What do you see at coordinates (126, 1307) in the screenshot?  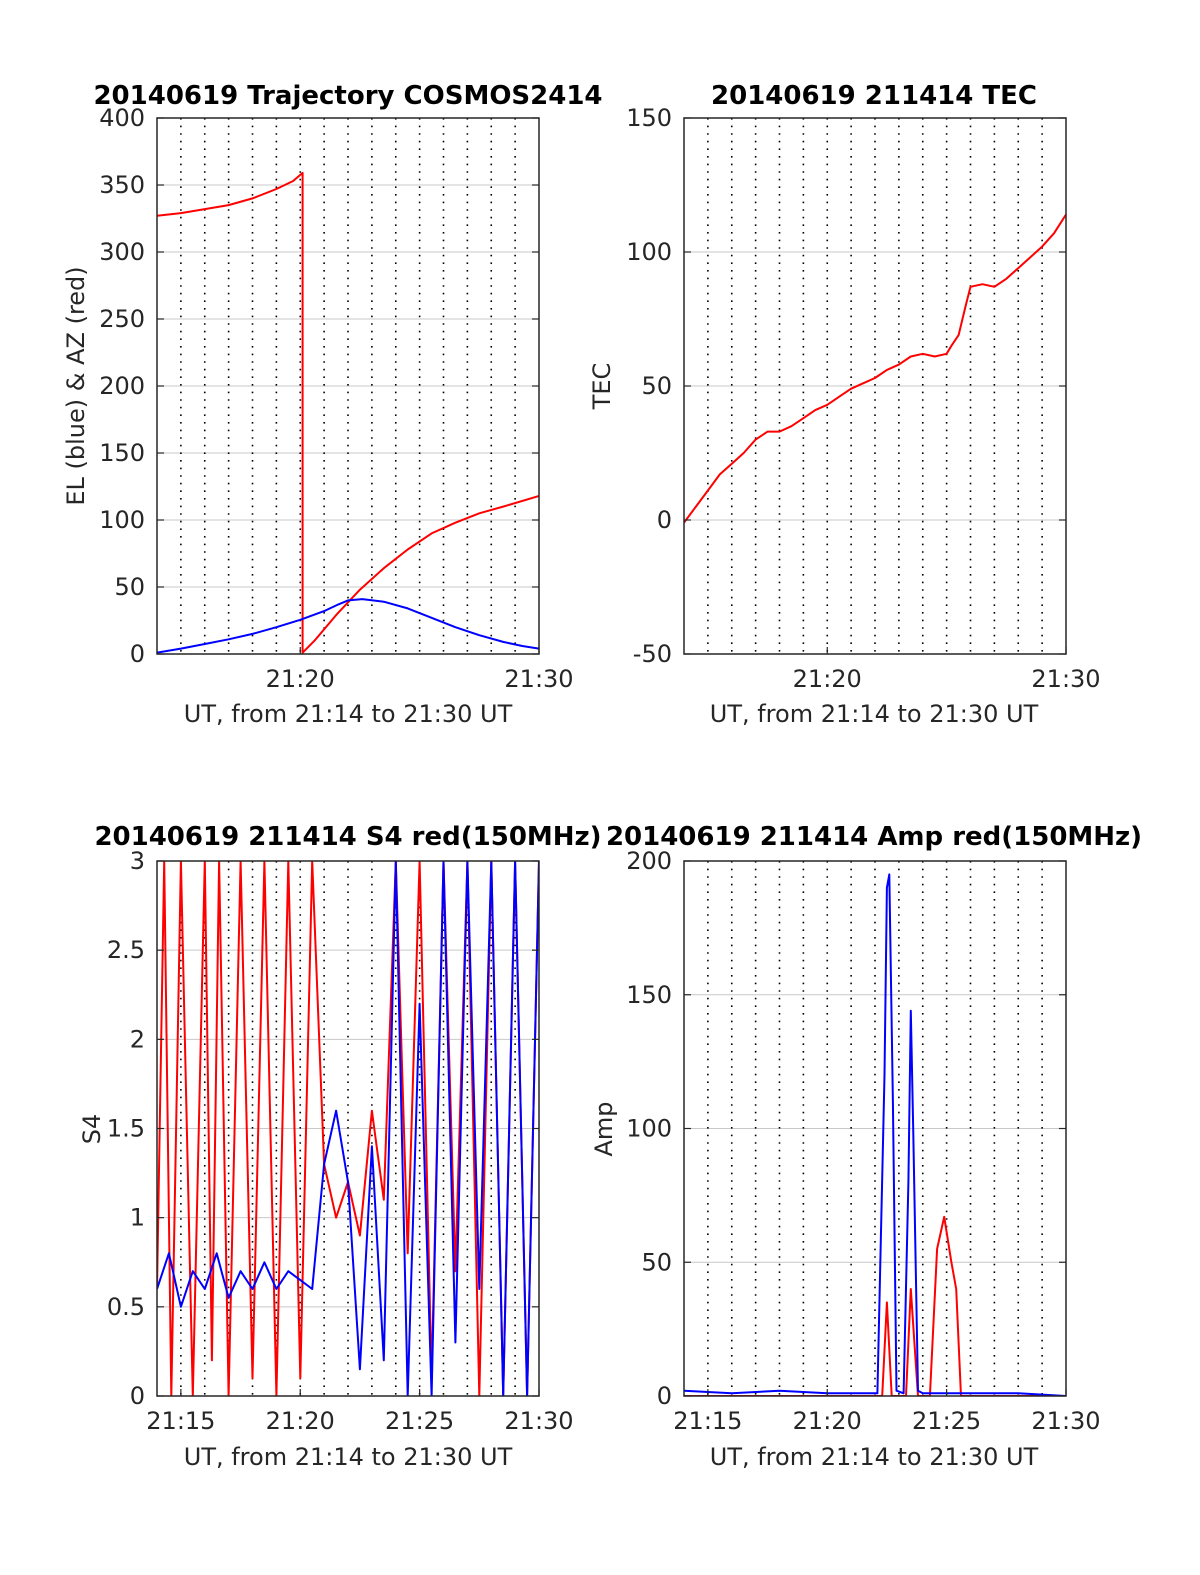 I see `y-tick-label: 0.5` at bounding box center [126, 1307].